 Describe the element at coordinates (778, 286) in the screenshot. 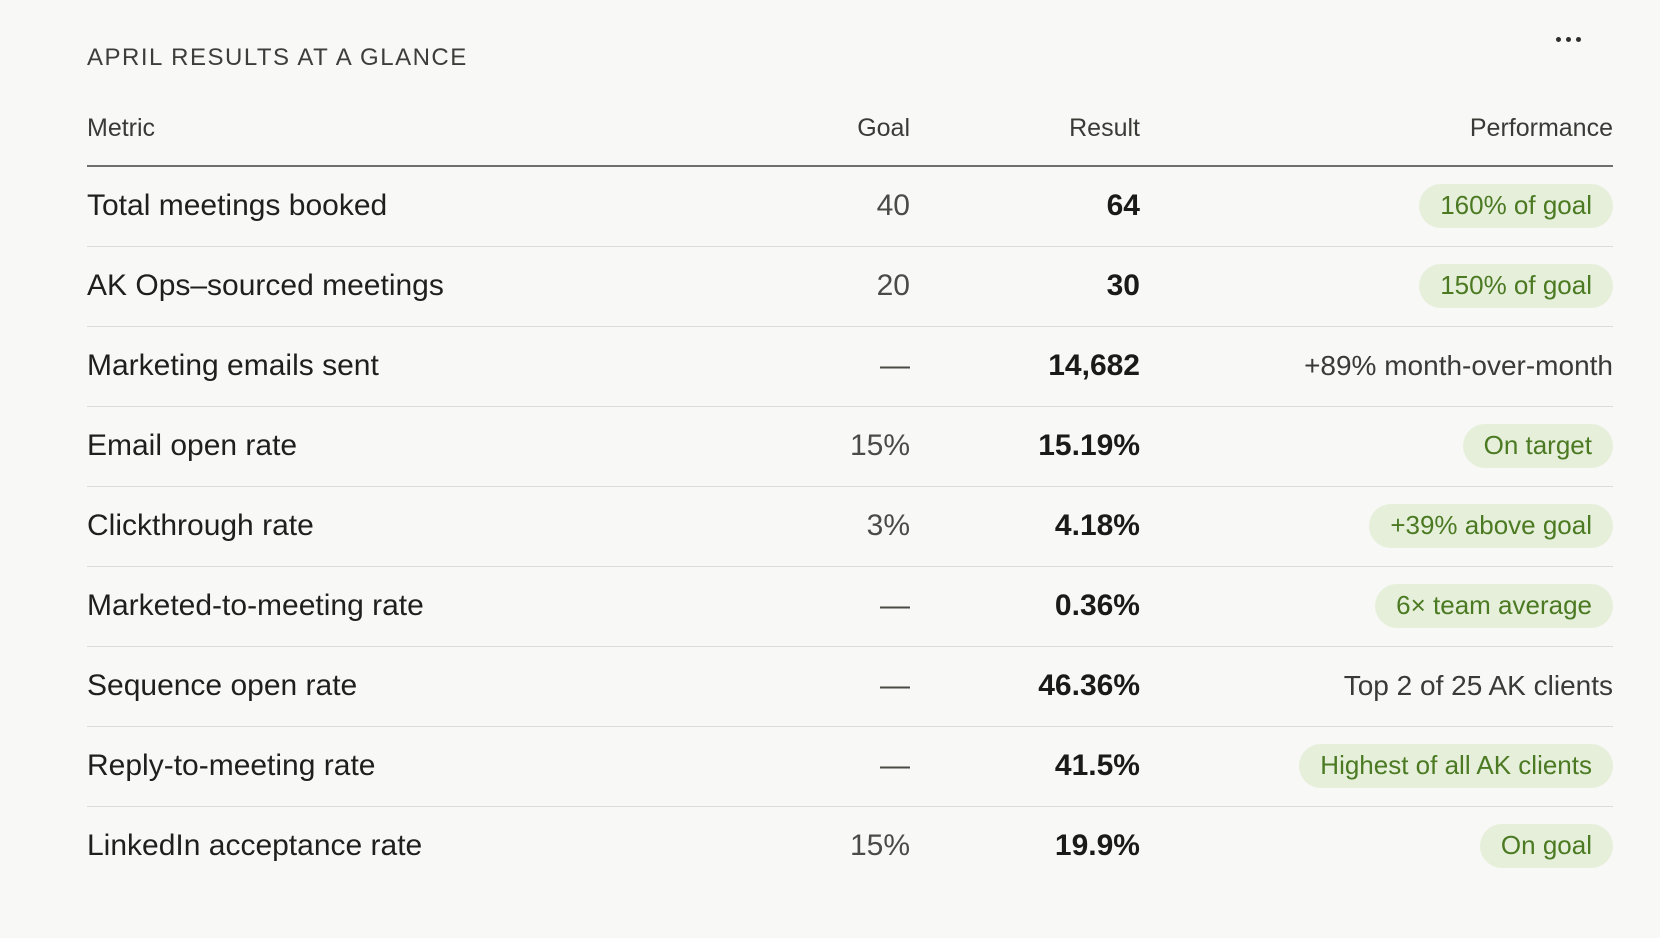

I see `goal-value: 20` at that location.